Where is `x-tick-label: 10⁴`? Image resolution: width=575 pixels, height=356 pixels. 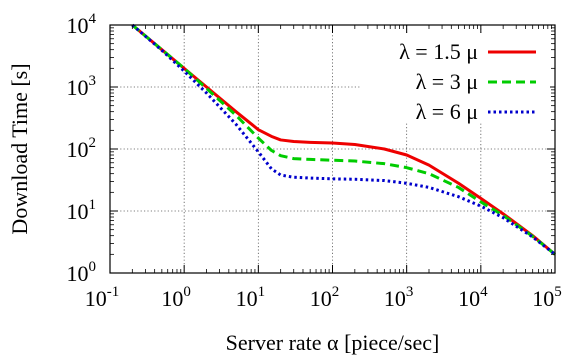
x-tick-label: 10⁴ is located at coordinates (473, 297).